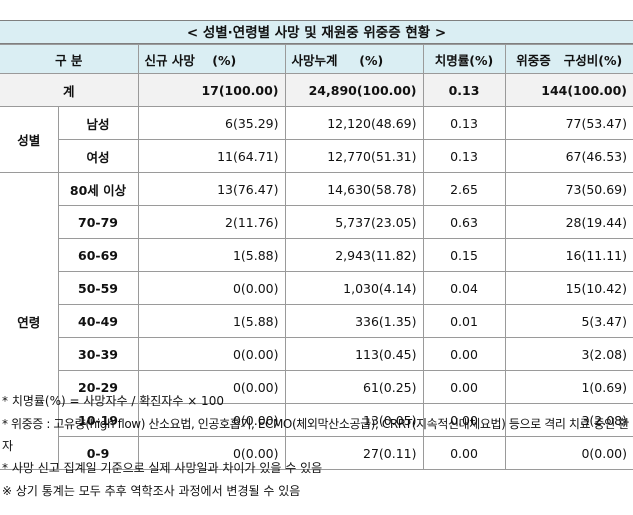 The width and height of the screenshot is (633, 515). Describe the element at coordinates (211, 189) in the screenshot. I see `cell-new-deaths: 13(76.47)` at that location.